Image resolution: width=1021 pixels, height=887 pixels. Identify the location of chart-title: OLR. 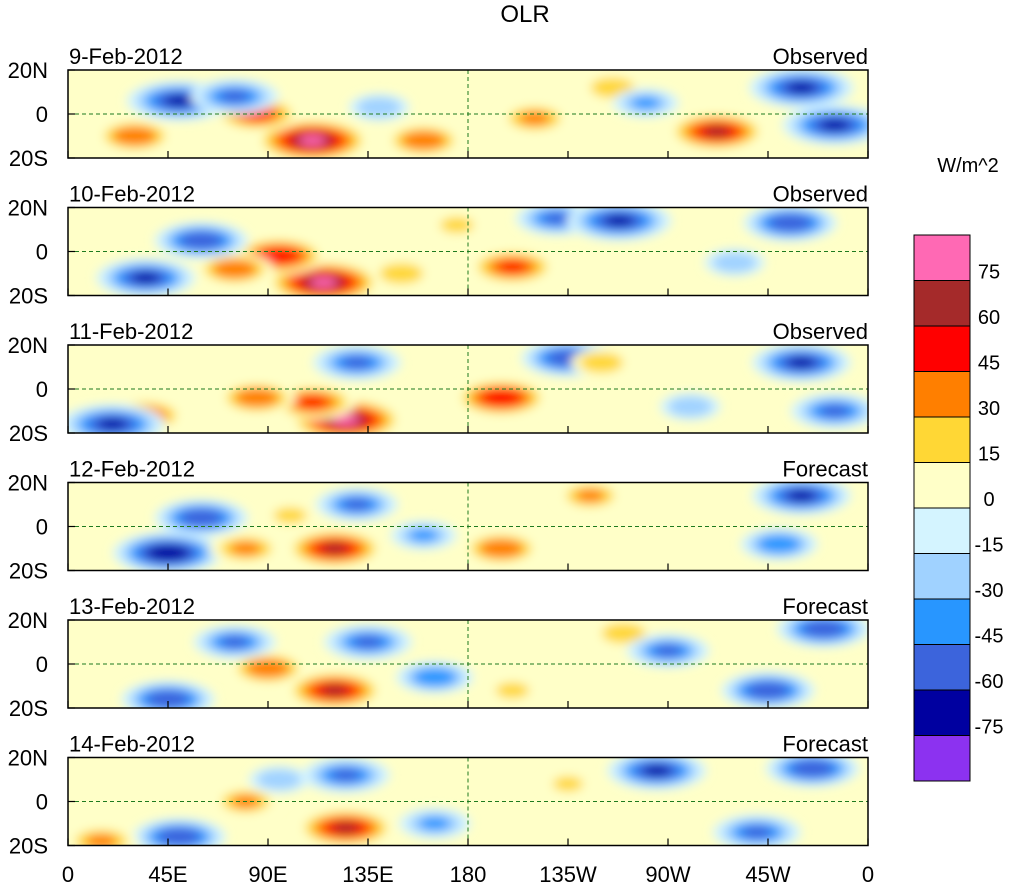
(524, 14).